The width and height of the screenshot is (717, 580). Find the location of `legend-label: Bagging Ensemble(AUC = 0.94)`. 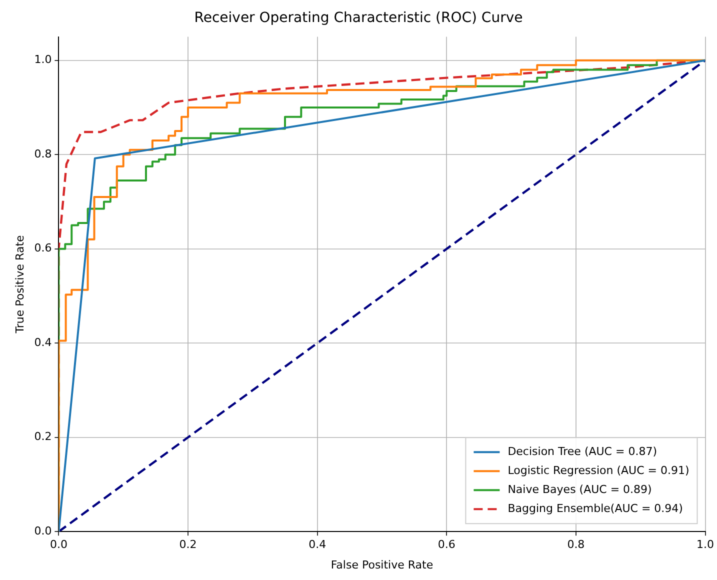

legend-label: Bagging Ensemble(AUC = 0.94) is located at coordinates (595, 508).